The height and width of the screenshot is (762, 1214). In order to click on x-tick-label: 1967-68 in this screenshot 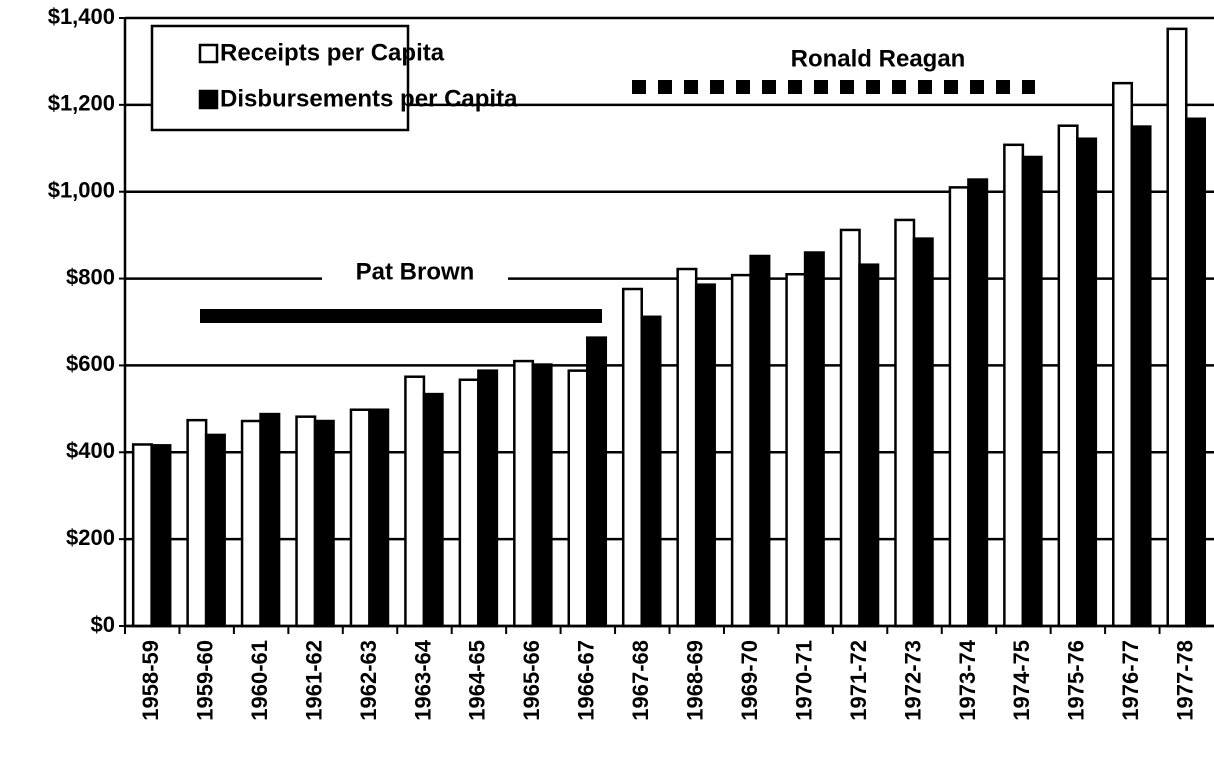, I will do `click(640, 680)`.